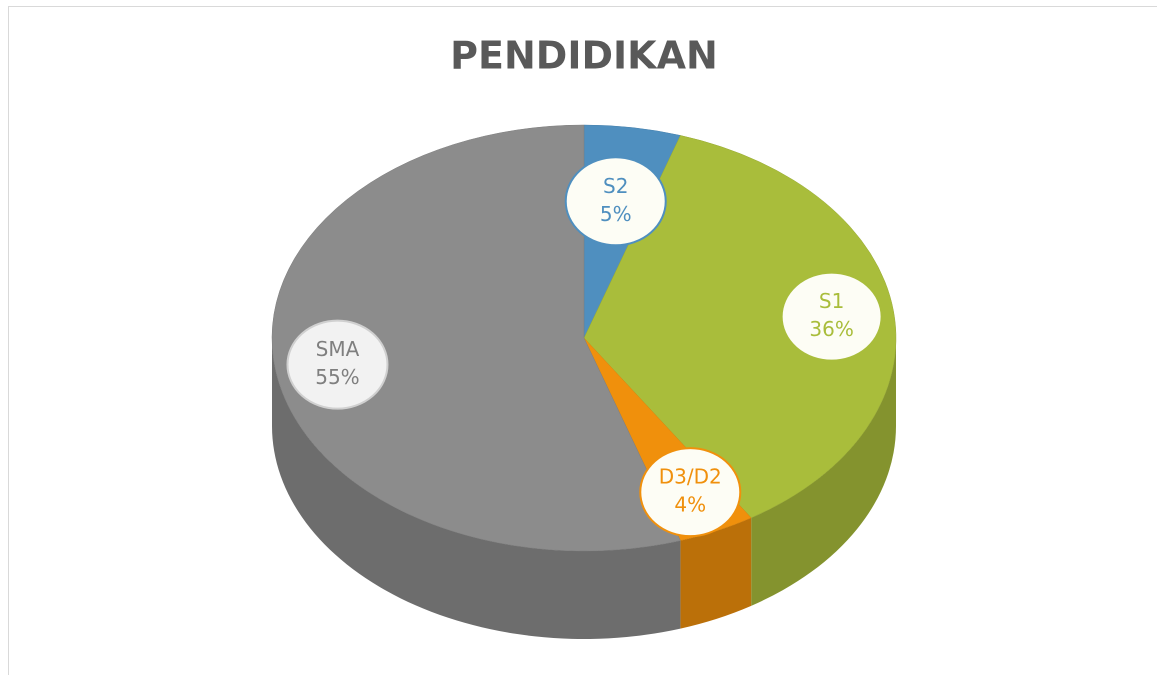 The width and height of the screenshot is (1157, 679). Describe the element at coordinates (690, 505) in the screenshot. I see `data-label: 4%` at that location.